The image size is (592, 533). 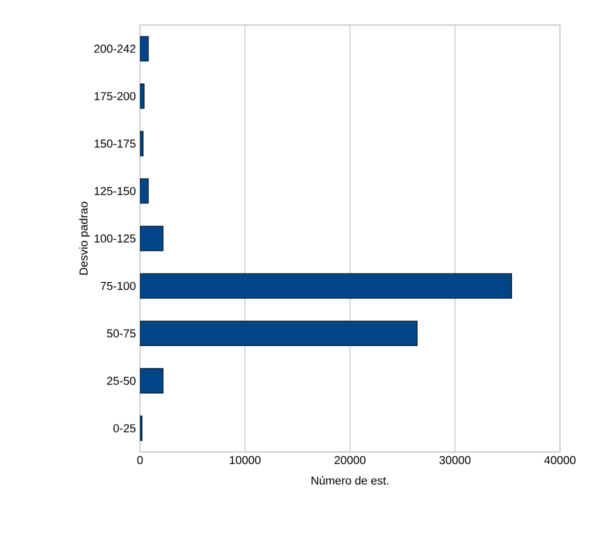 What do you see at coordinates (121, 380) in the screenshot?
I see `y-tick-label: 25-50` at bounding box center [121, 380].